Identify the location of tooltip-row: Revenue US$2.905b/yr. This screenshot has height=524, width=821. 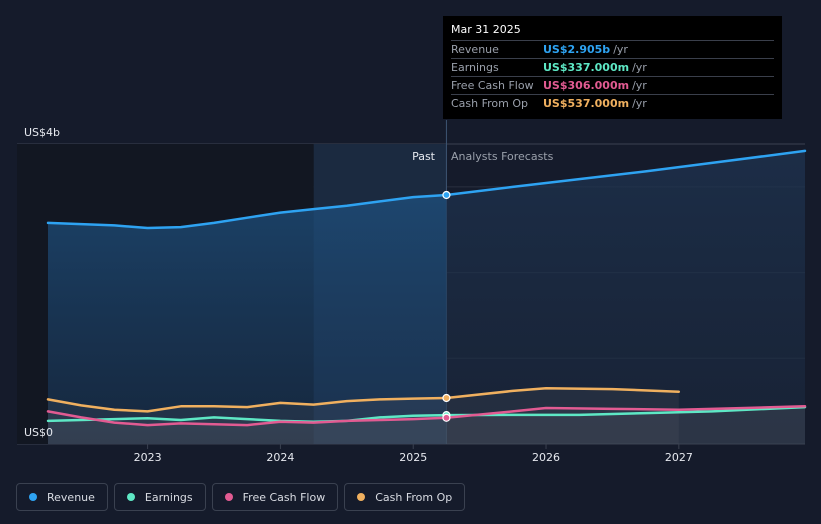
(612, 49).